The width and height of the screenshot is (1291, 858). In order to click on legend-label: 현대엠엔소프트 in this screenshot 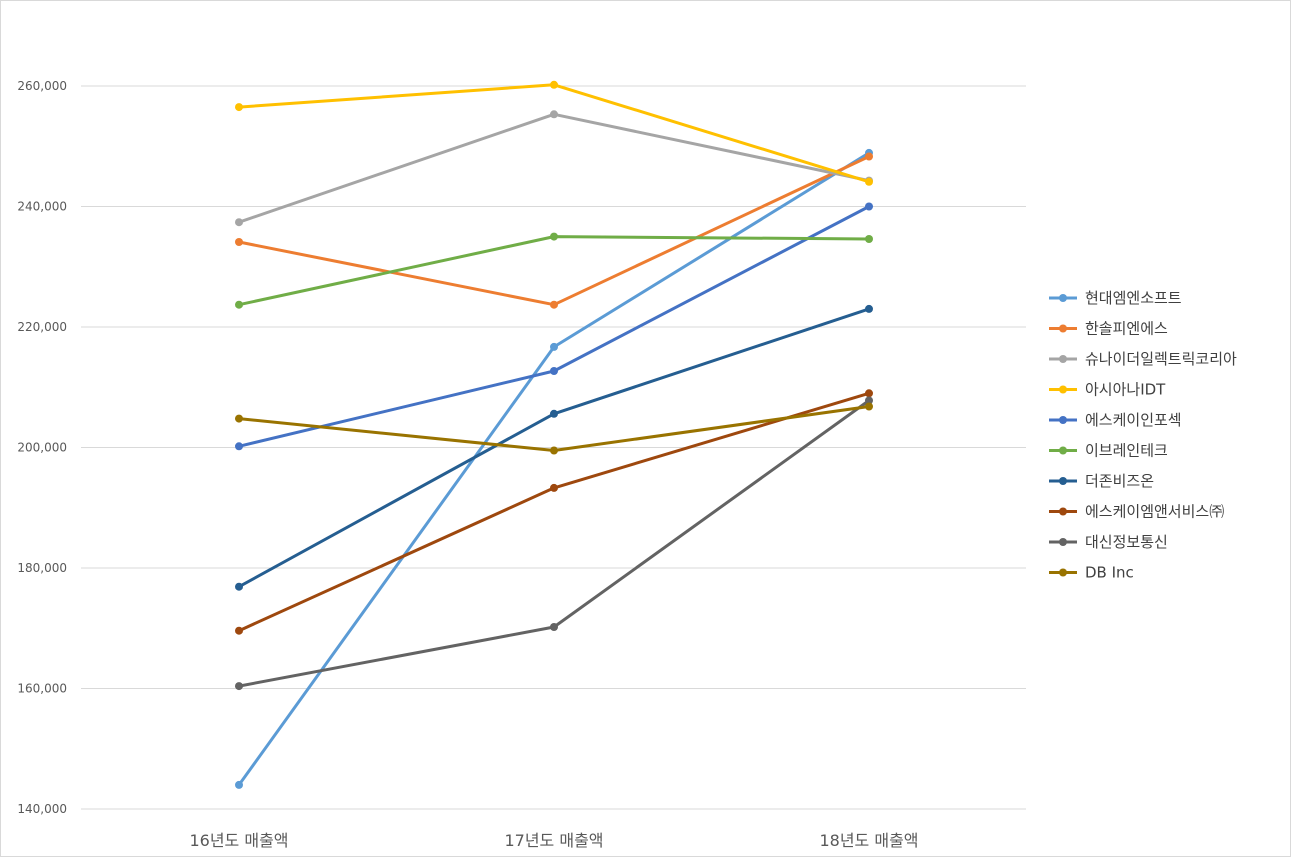, I will do `click(1133, 298)`.